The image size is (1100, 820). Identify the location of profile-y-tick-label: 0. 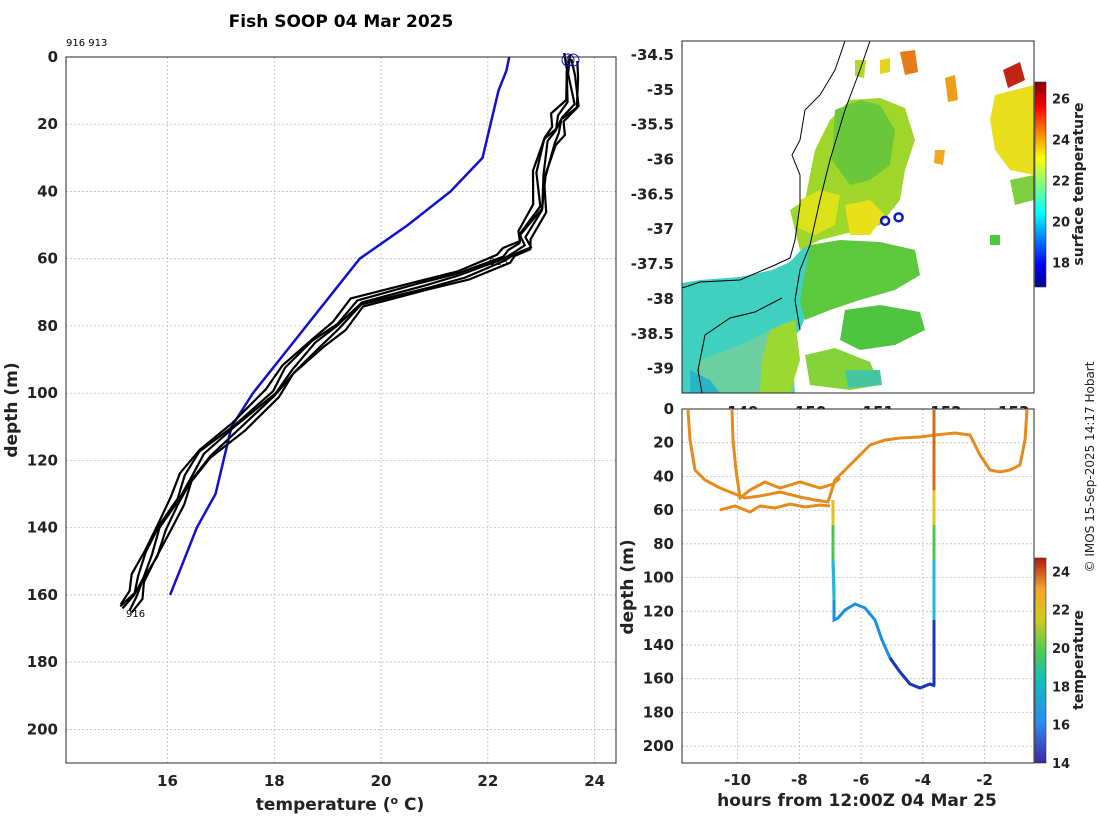
(53, 57).